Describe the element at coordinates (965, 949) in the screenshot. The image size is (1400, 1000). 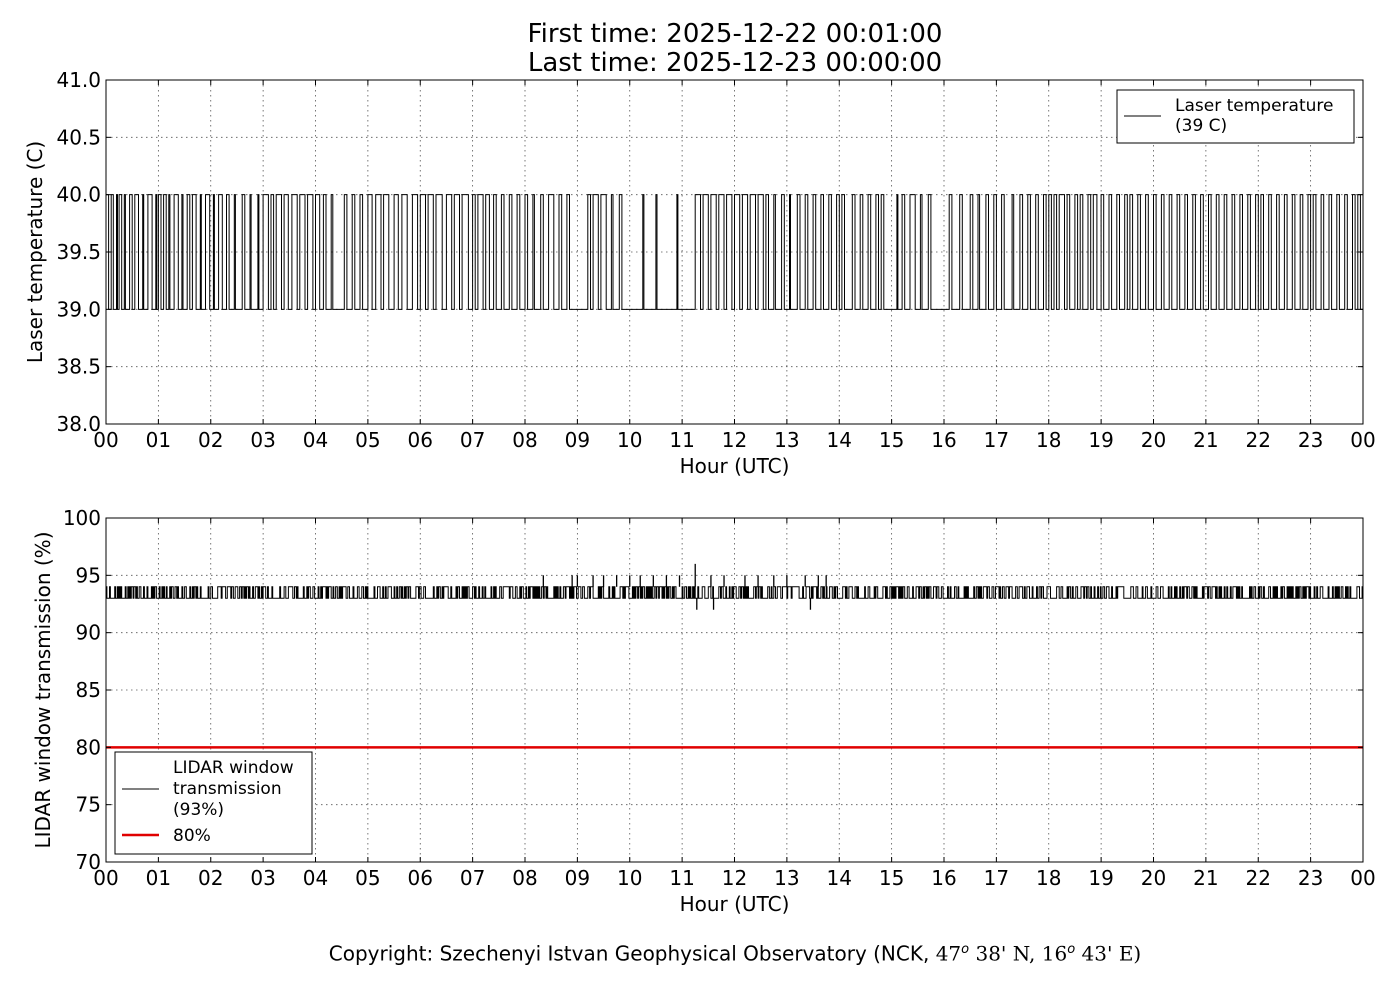
I see `latitude-degree-mark: o` at that location.